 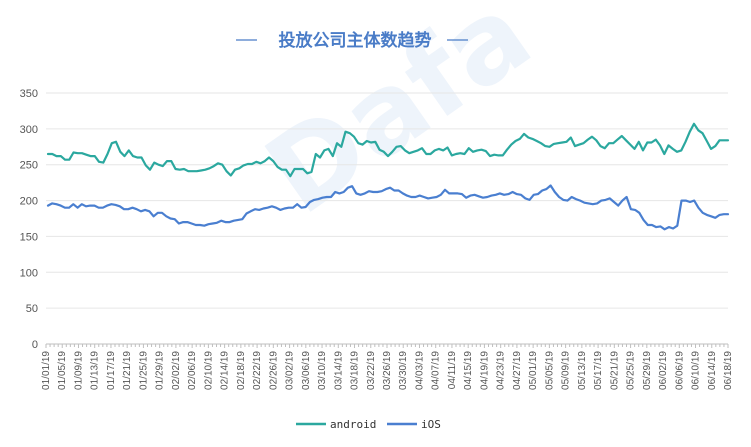 What do you see at coordinates (582, 370) in the screenshot?
I see `x-tick-label: 05/13/19` at bounding box center [582, 370].